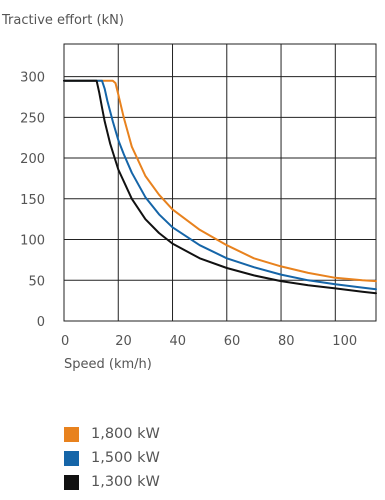  I want to click on legend: 1,800 kW 1,500 kW 1,300 kW, so click(112, 458).